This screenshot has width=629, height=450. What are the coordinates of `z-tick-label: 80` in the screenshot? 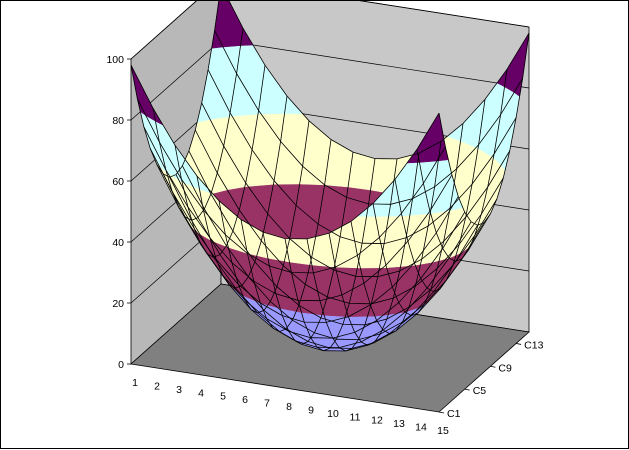 It's located at (118, 121).